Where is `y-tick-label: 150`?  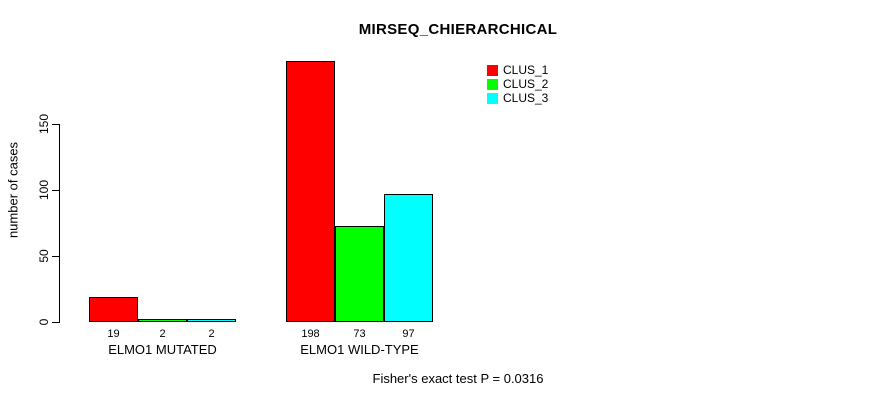 y-tick-label: 150 is located at coordinates (44, 124).